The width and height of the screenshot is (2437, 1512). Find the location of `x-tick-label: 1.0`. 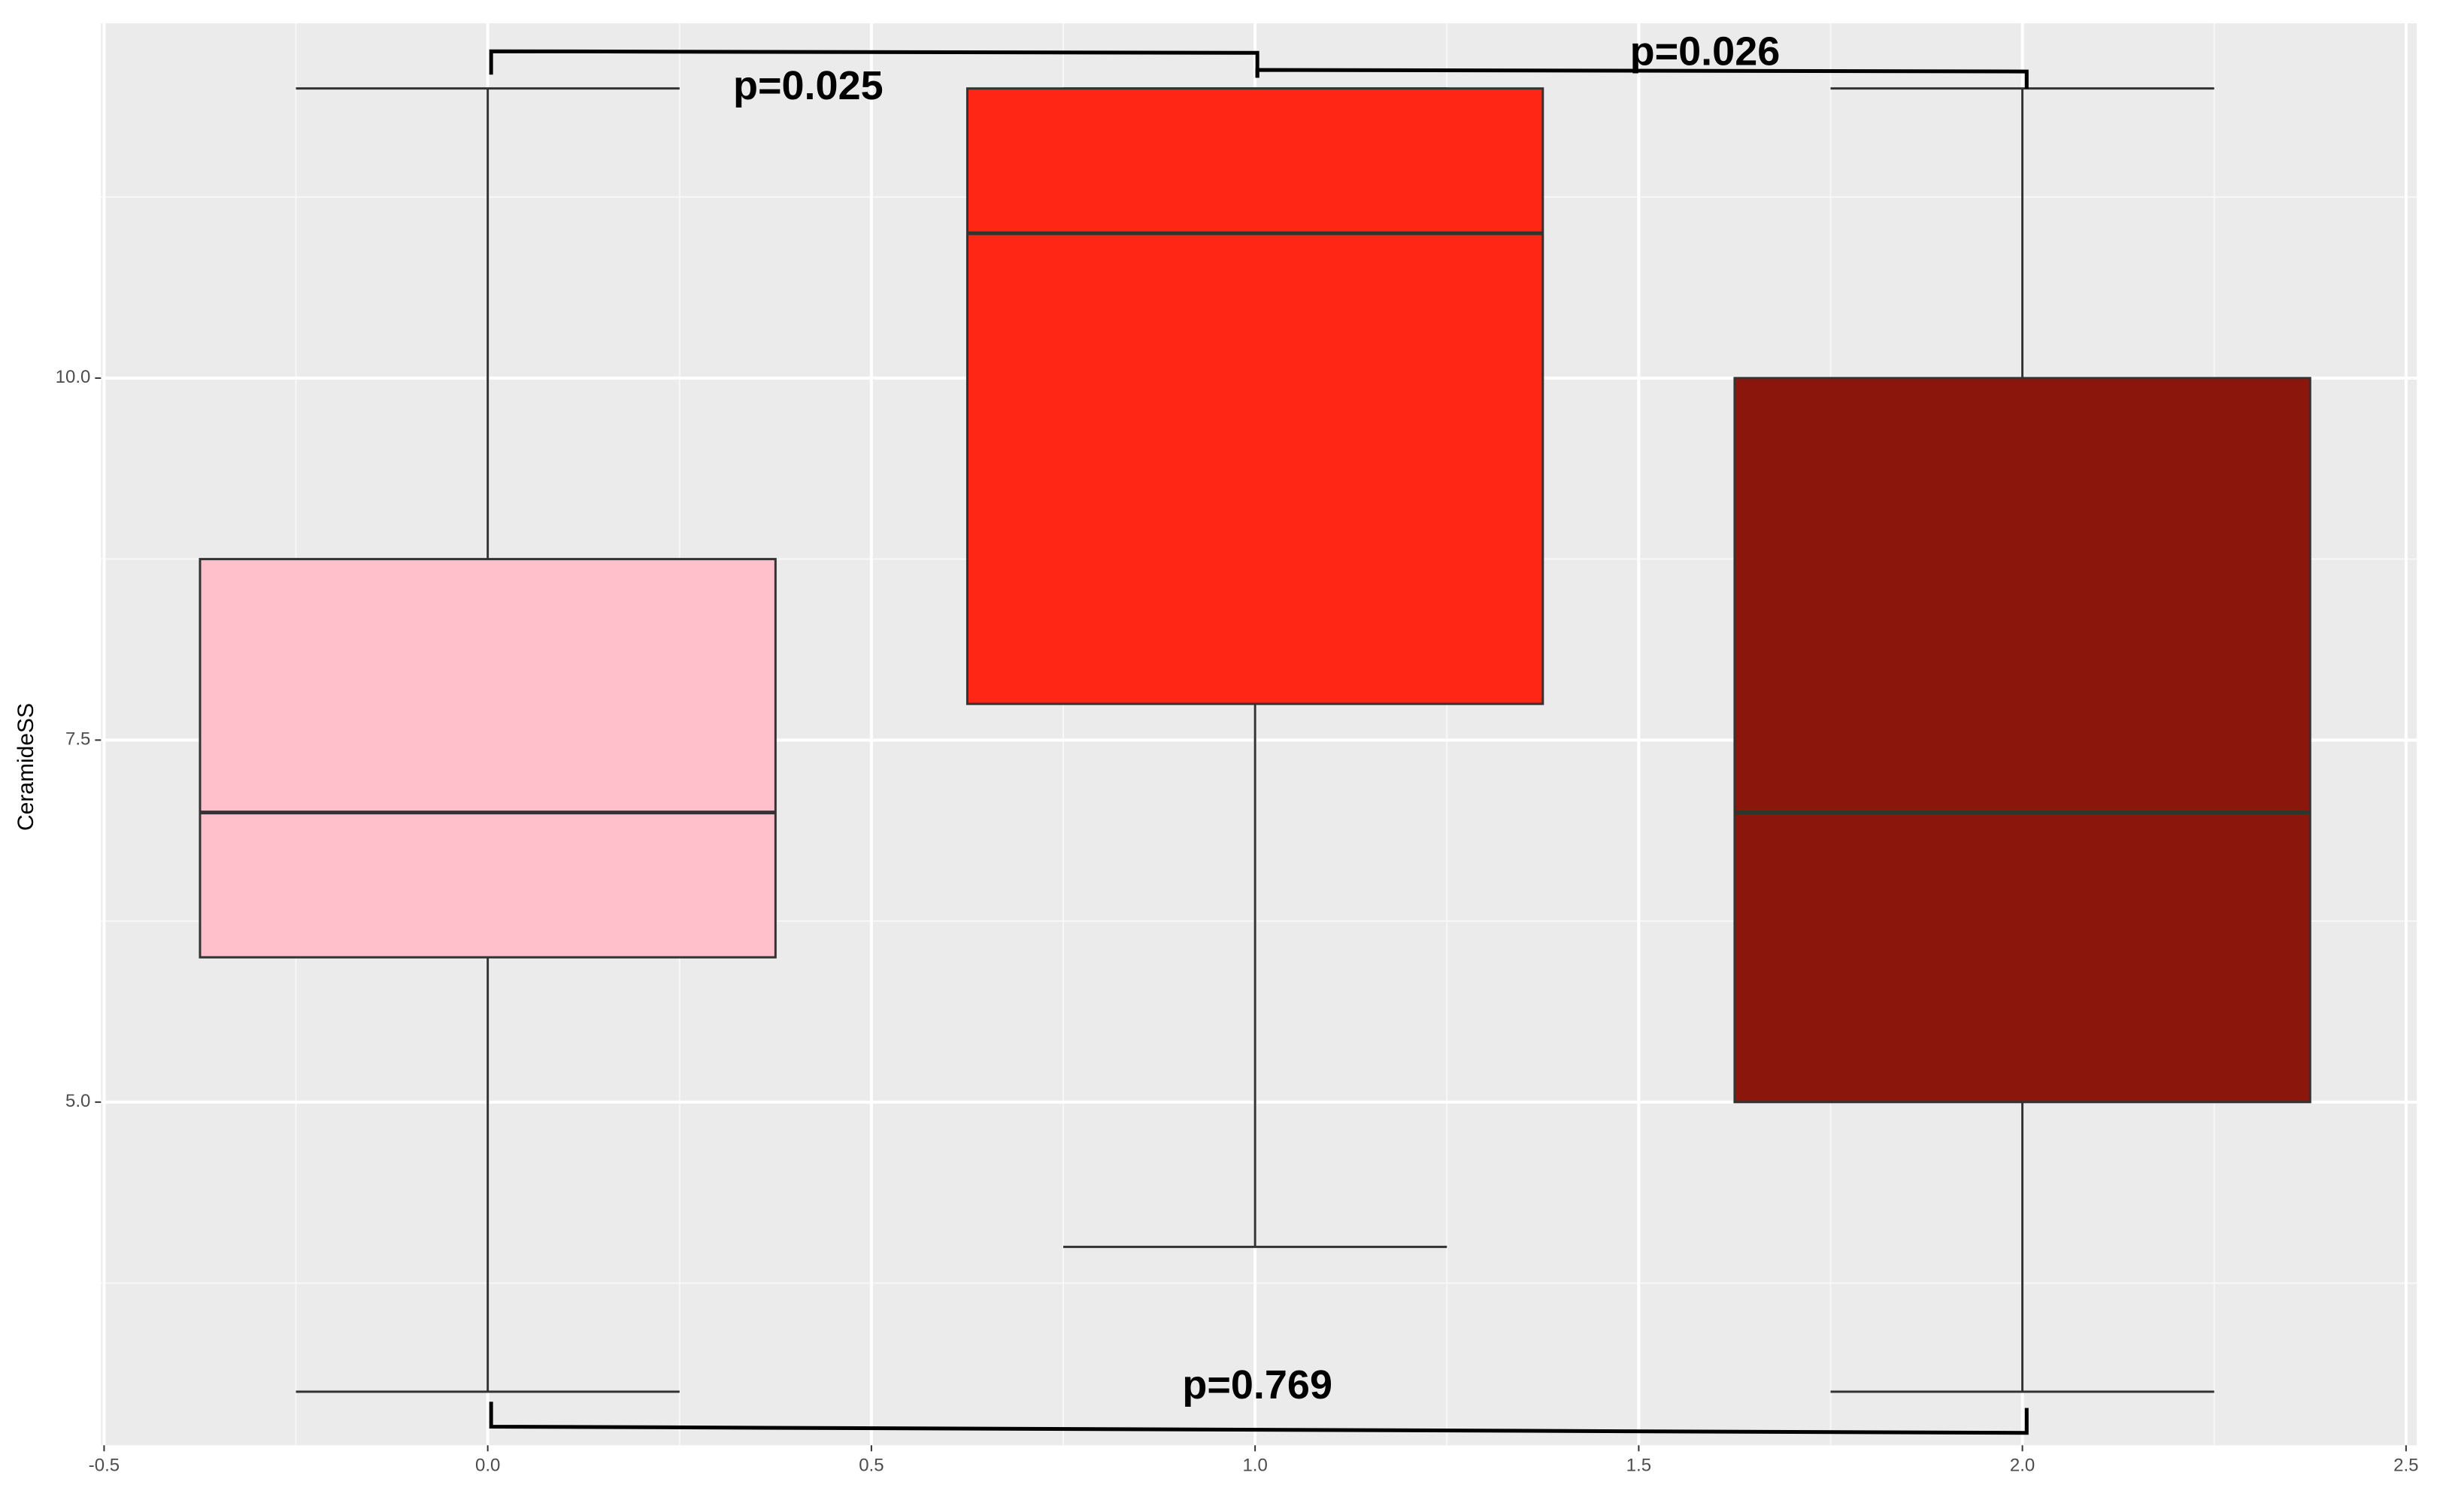

x-tick-label: 1.0 is located at coordinates (1254, 1466).